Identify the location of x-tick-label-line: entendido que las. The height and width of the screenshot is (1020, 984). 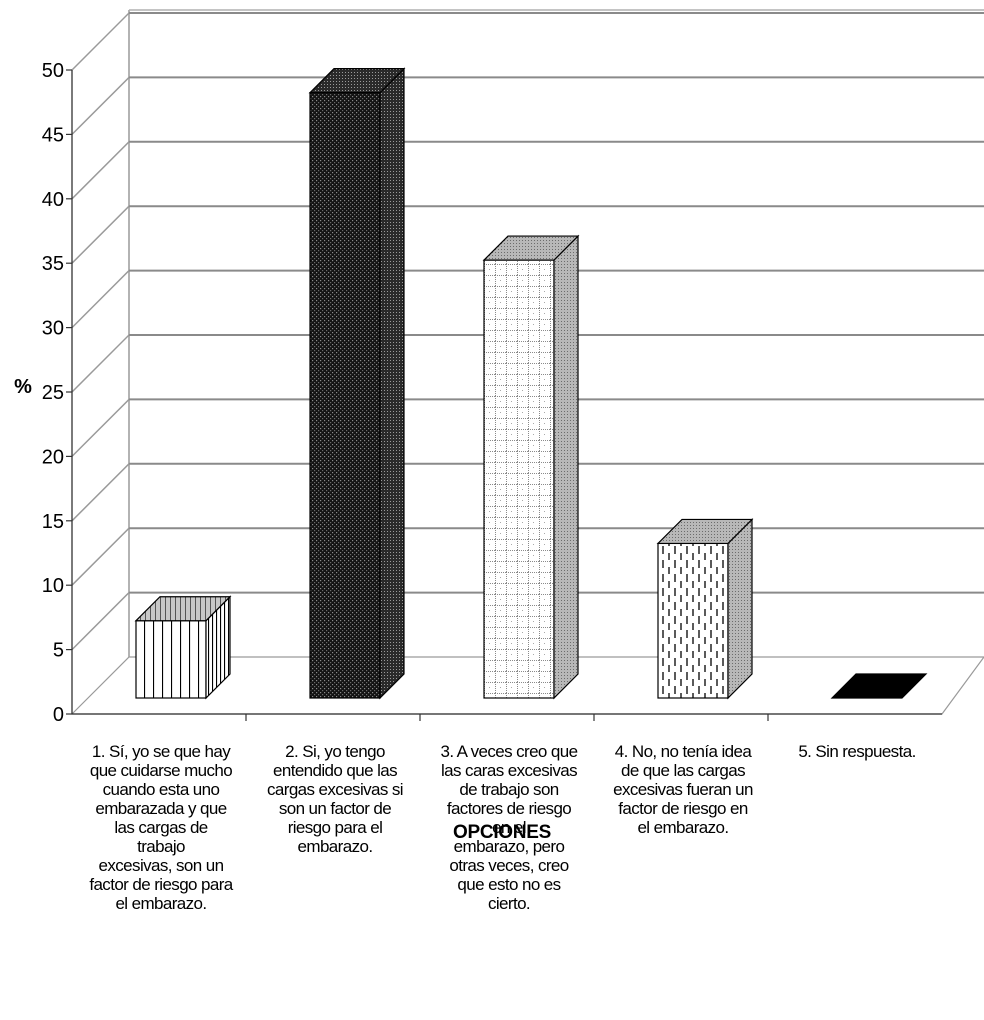
(335, 770).